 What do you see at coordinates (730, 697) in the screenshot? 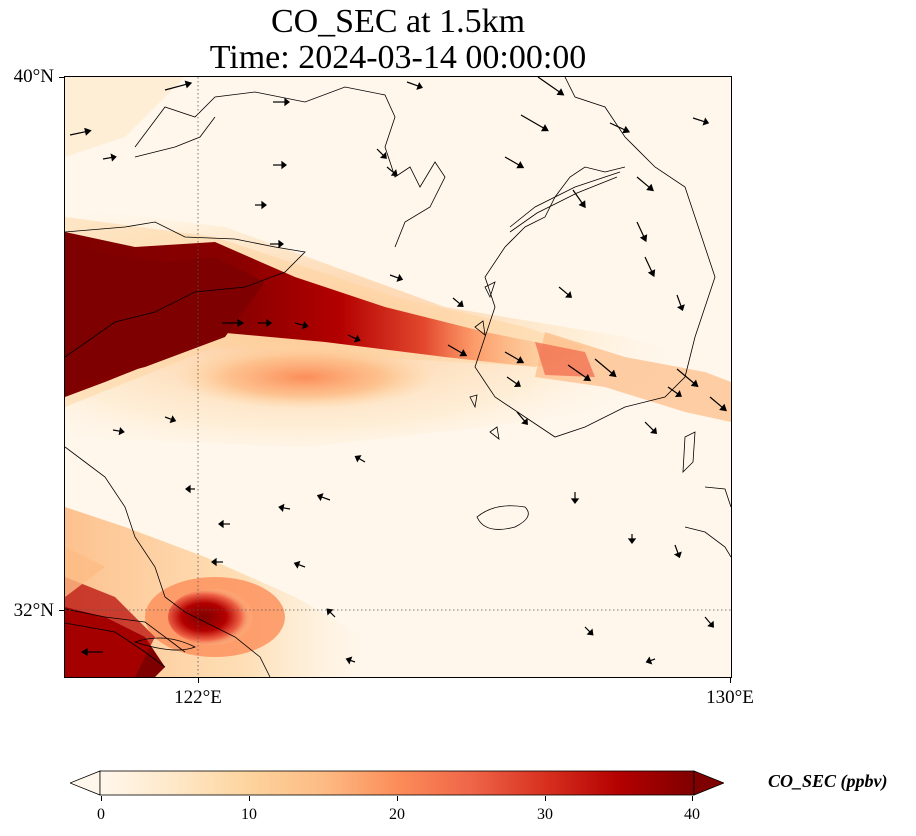
I see `lon-label-130e: 130°E` at bounding box center [730, 697].